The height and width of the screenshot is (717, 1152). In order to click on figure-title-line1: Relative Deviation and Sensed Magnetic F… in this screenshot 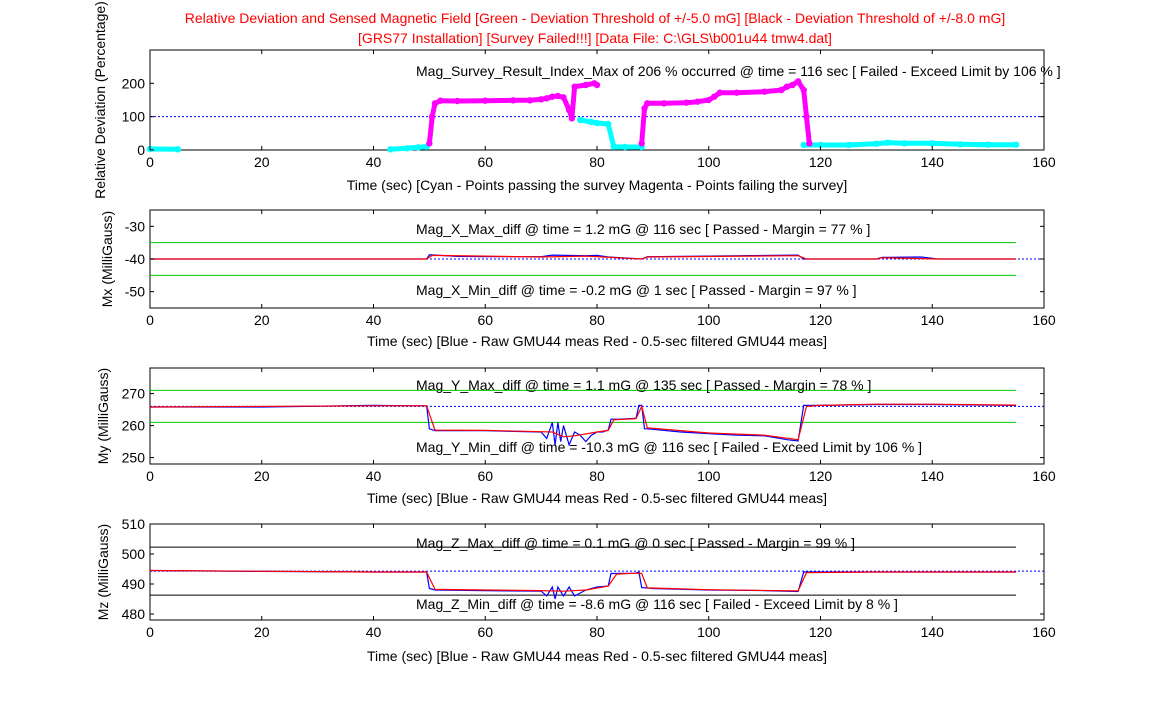, I will do `click(595, 18)`.